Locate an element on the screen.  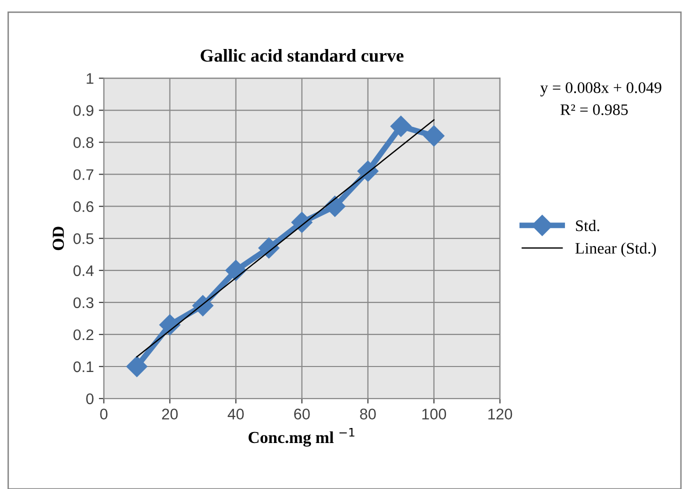
text: y = 0.008x + 0.049 is located at coordinates (601, 89).